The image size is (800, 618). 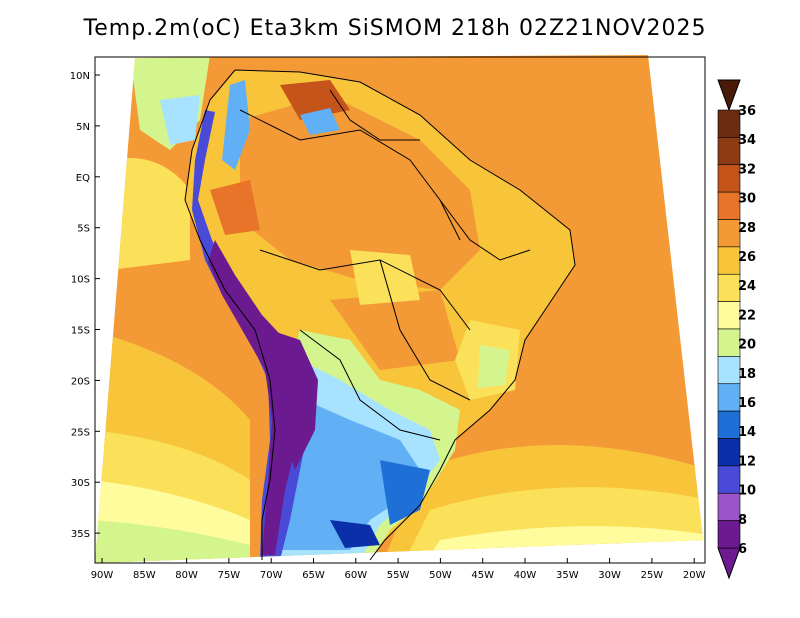 I want to click on lat-tick-label: EQ, so click(x=83, y=178).